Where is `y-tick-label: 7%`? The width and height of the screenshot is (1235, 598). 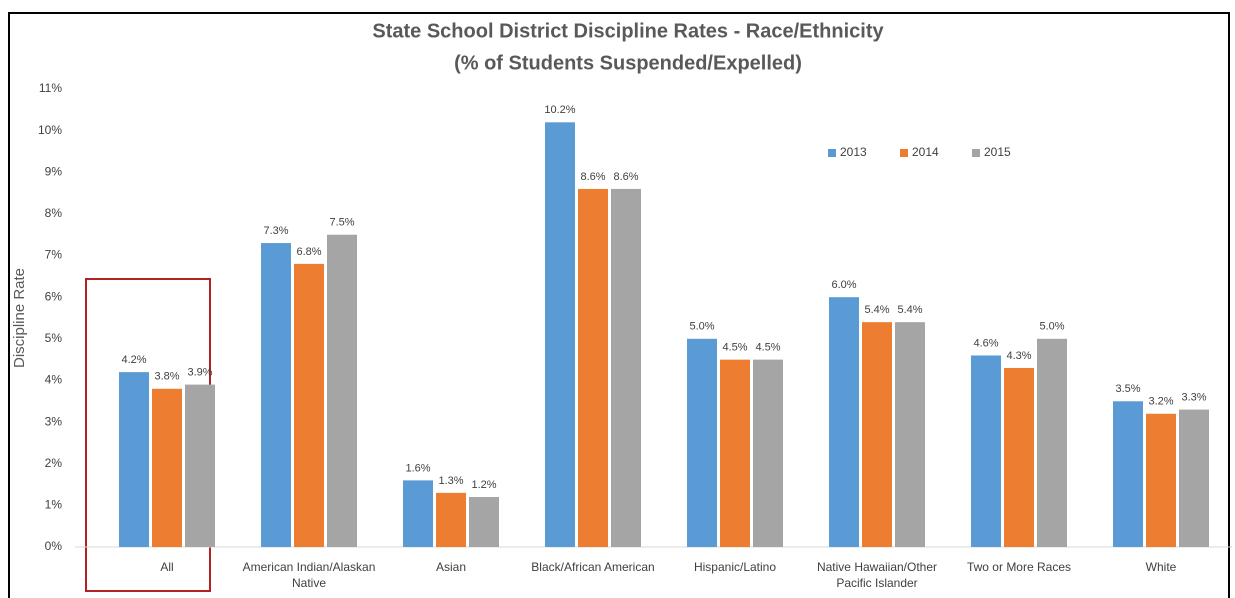 y-tick-label: 7% is located at coordinates (54, 255).